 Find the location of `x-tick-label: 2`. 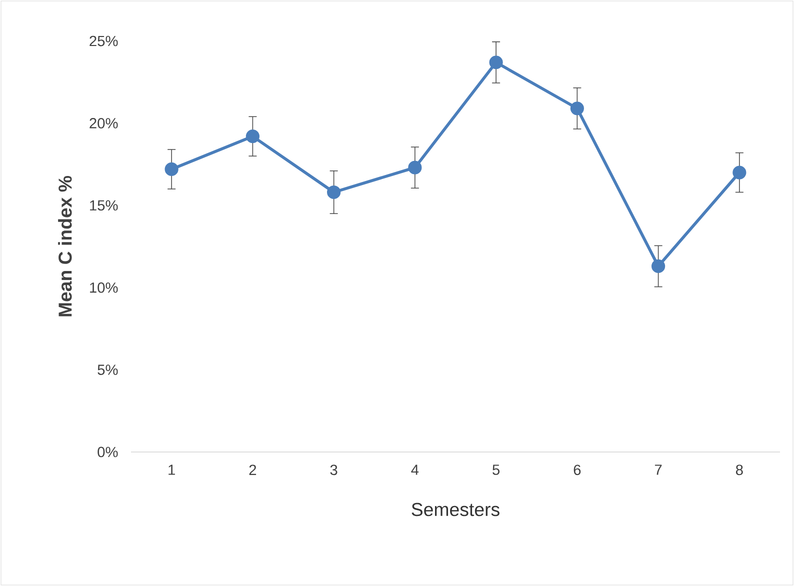

x-tick-label: 2 is located at coordinates (252, 469).